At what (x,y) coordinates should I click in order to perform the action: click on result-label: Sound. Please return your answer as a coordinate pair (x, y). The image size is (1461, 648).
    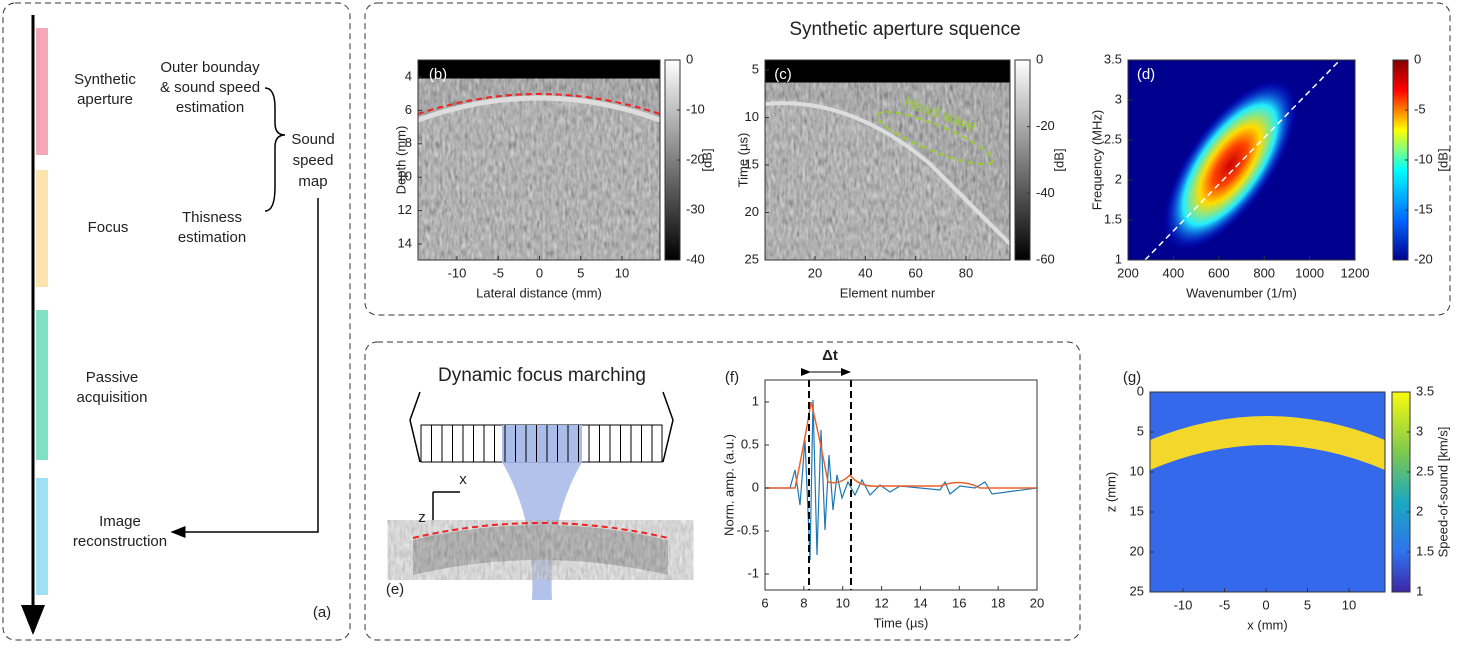
    Looking at the image, I should click on (312, 139).